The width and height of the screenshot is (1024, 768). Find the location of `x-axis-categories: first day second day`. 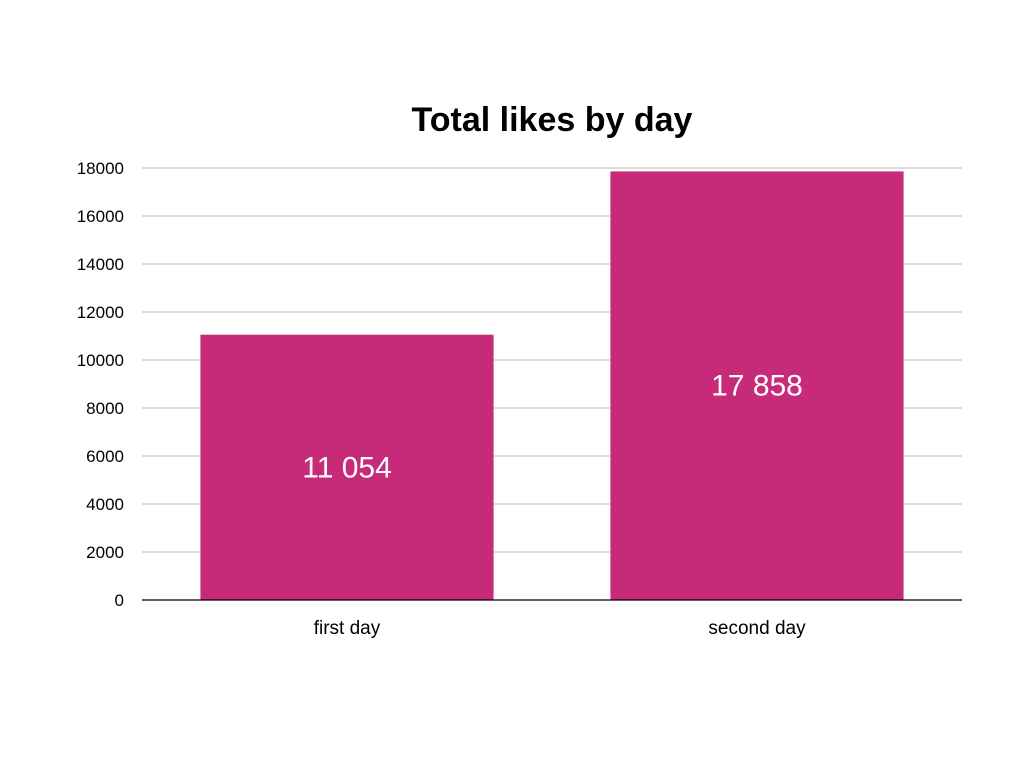

x-axis-categories: first day second day is located at coordinates (560, 628).